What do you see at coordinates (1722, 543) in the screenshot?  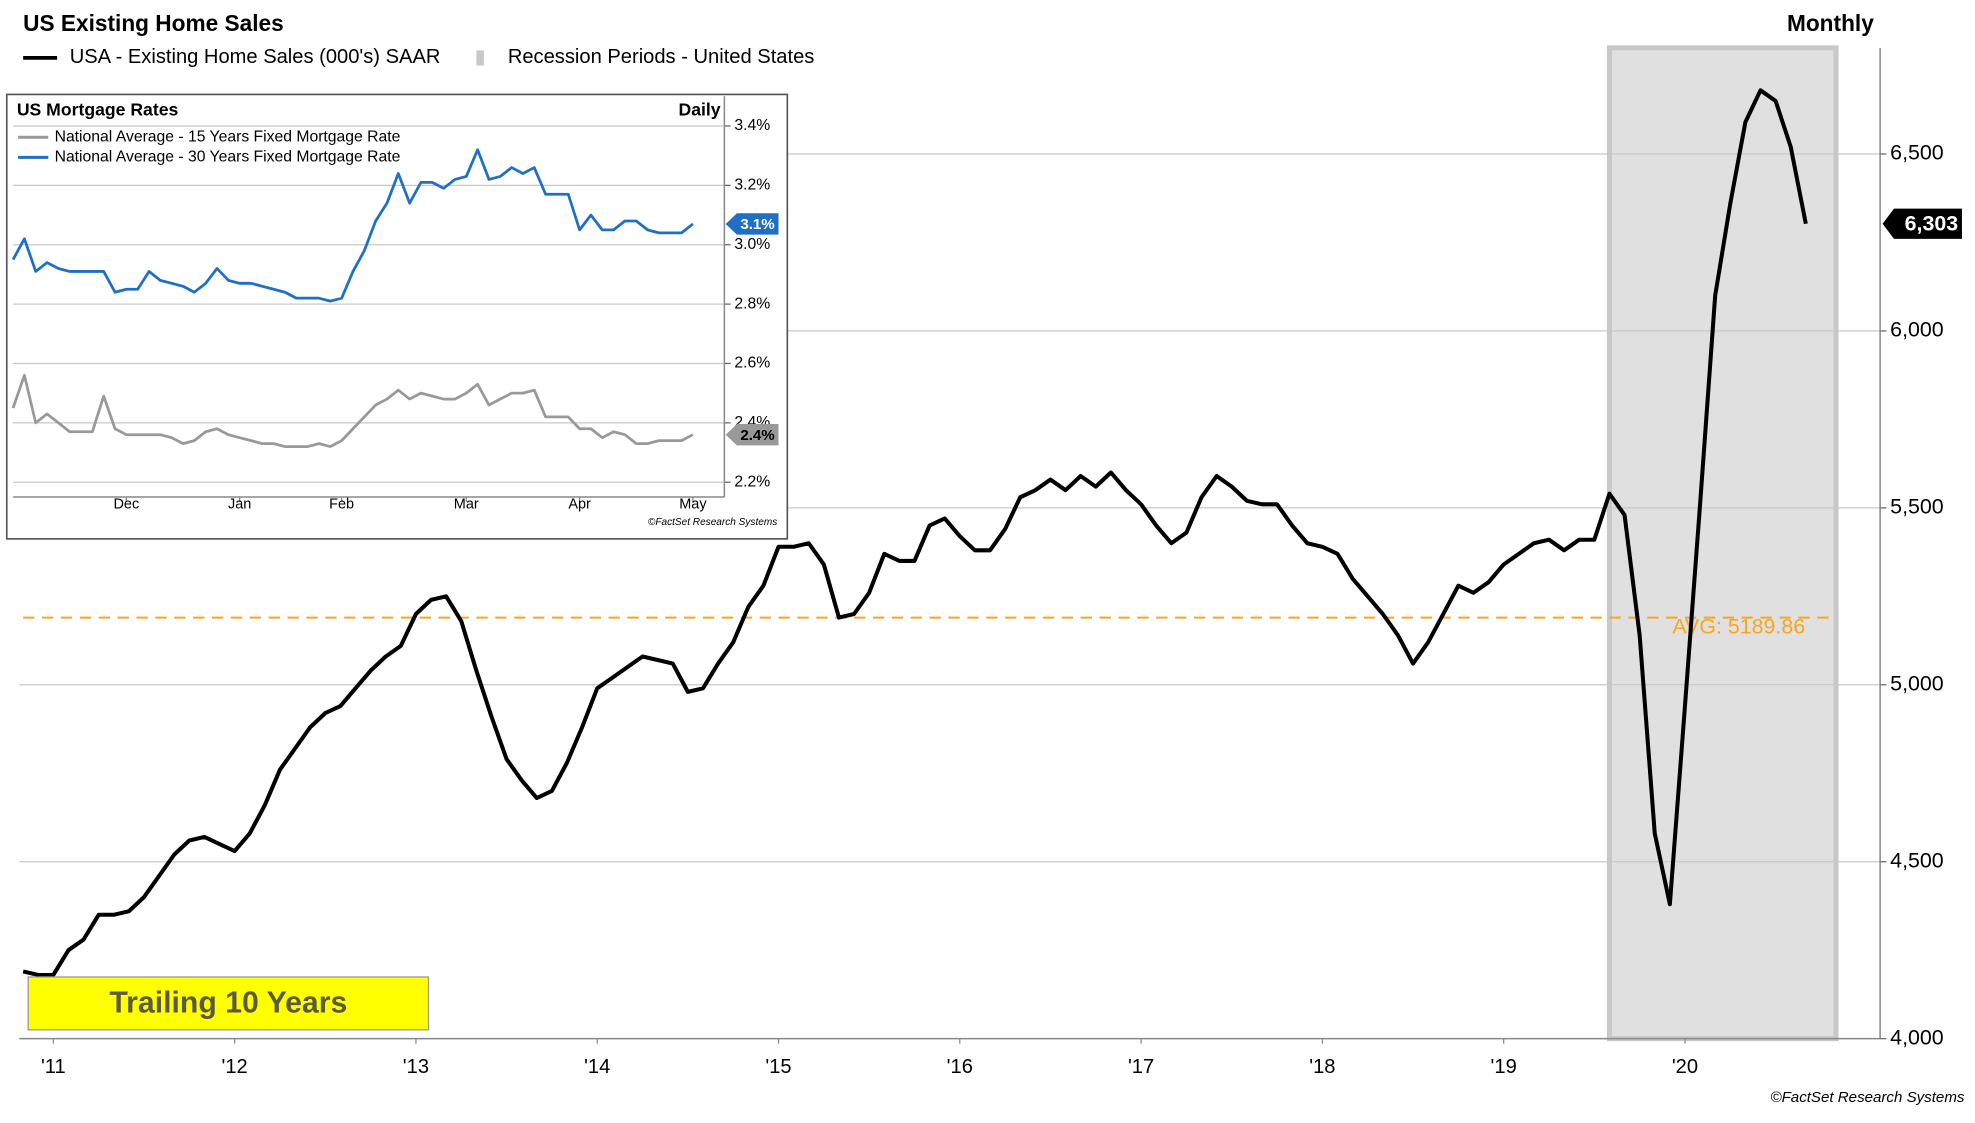 I see `recession-band` at bounding box center [1722, 543].